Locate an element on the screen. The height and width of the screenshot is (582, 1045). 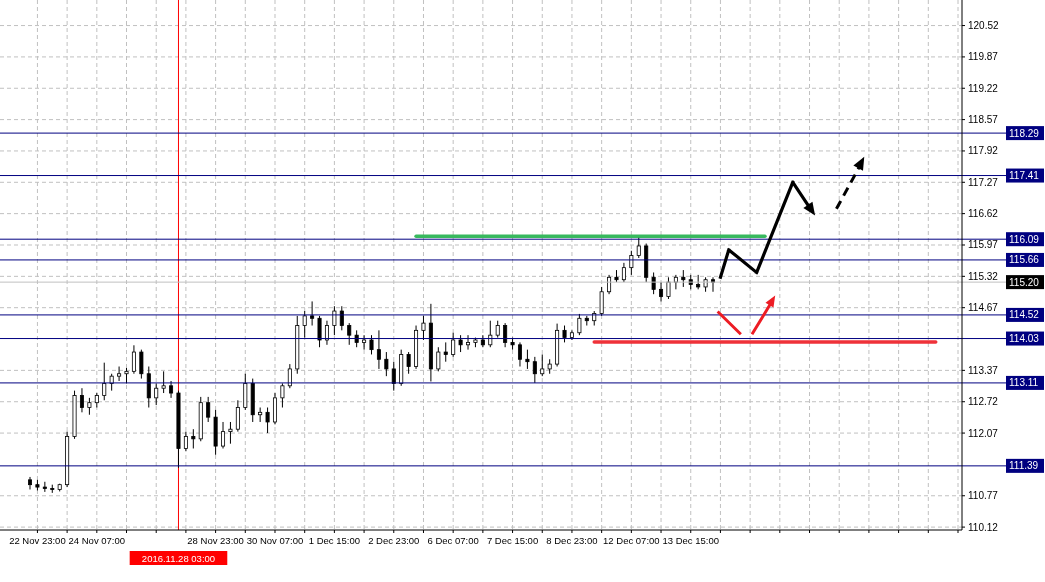
x-tick-label: 24 Nov 07:00 is located at coordinates (97, 540).